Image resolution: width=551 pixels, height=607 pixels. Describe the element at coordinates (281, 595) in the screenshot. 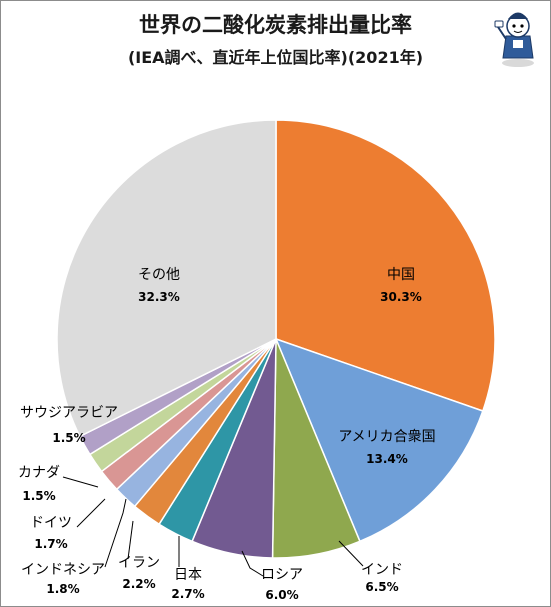

I see `slice-value-3: 6.0%` at that location.